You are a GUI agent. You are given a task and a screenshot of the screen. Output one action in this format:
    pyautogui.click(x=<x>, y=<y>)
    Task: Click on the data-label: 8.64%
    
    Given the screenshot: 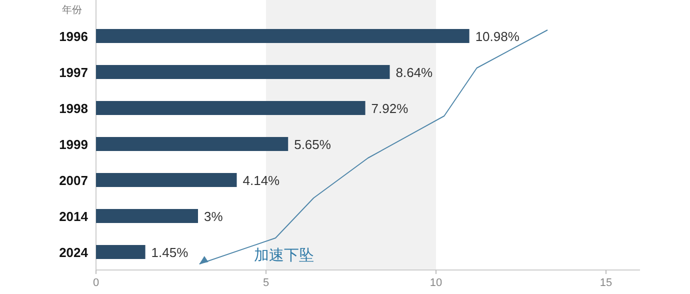 What is the action you would take?
    pyautogui.click(x=415, y=72)
    